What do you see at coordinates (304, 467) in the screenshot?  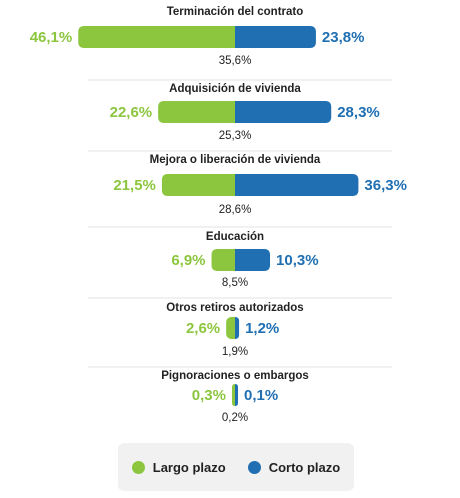 I see `legend-label-corto-plazo: Corto plazo` at bounding box center [304, 467].